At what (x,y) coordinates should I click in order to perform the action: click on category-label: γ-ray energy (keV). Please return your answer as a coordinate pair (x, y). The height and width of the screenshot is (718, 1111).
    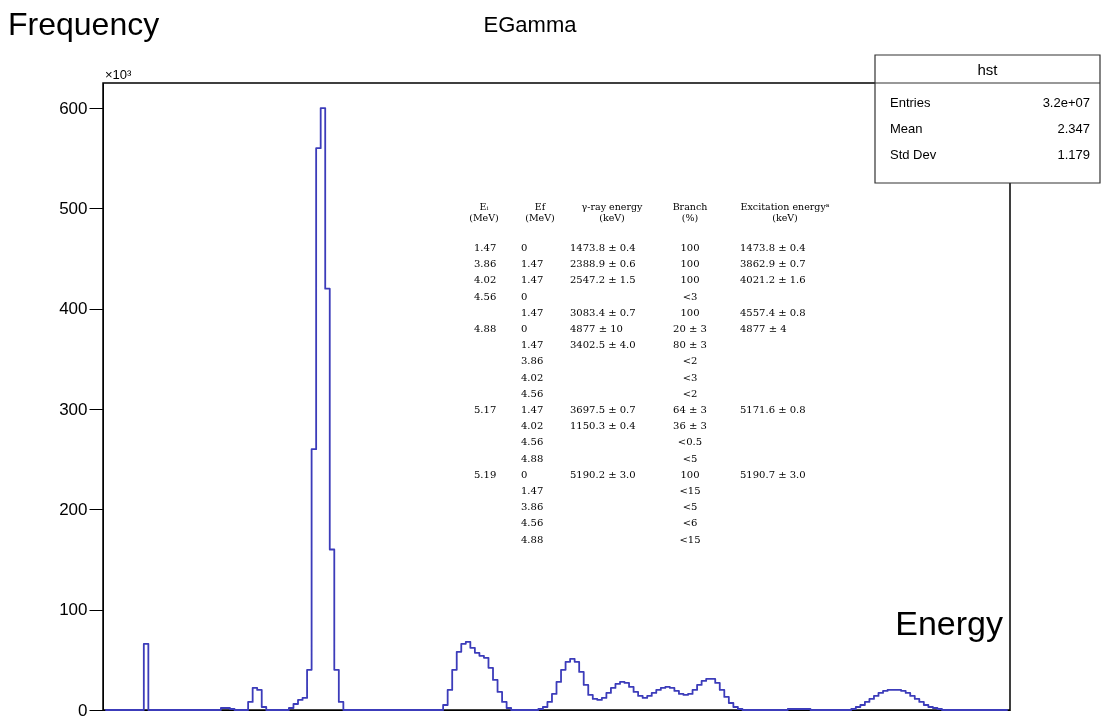
    Looking at the image, I should click on (612, 212).